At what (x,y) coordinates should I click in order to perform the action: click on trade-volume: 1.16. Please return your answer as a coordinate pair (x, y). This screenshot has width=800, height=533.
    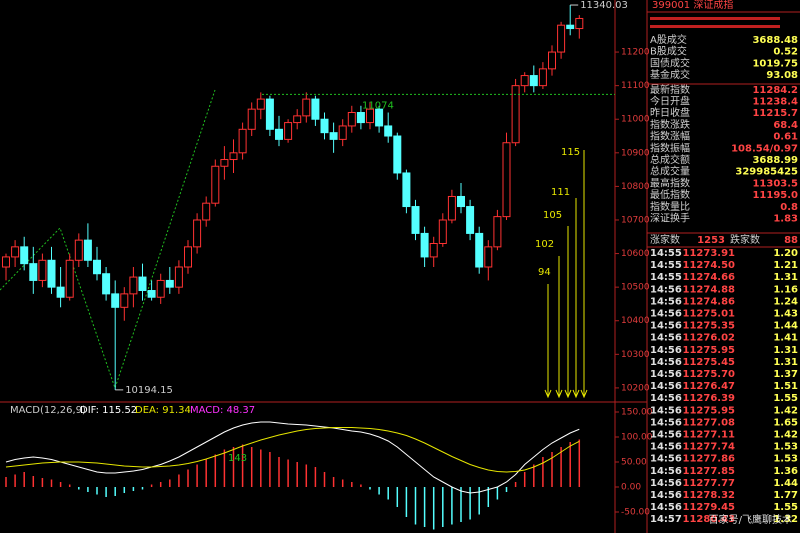
    Looking at the image, I should click on (785, 289).